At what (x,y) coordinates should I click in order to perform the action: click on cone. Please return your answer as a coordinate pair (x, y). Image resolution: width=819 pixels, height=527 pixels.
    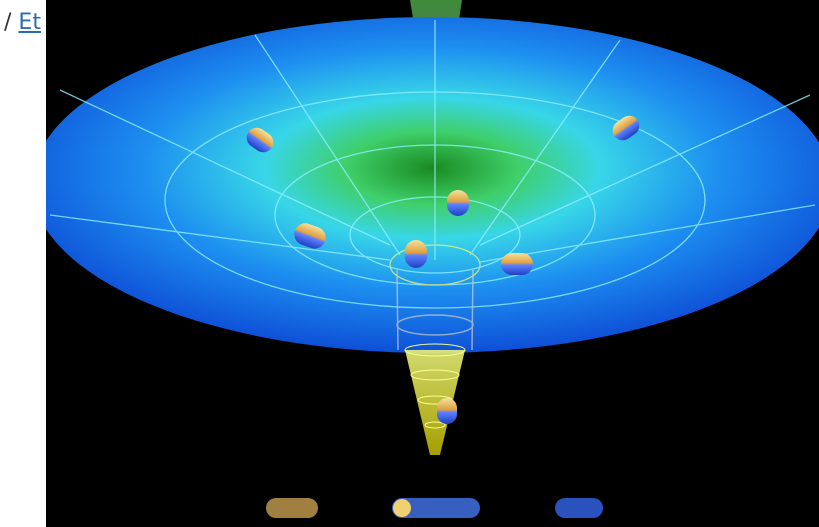
    Looking at the image, I should click on (435, 402).